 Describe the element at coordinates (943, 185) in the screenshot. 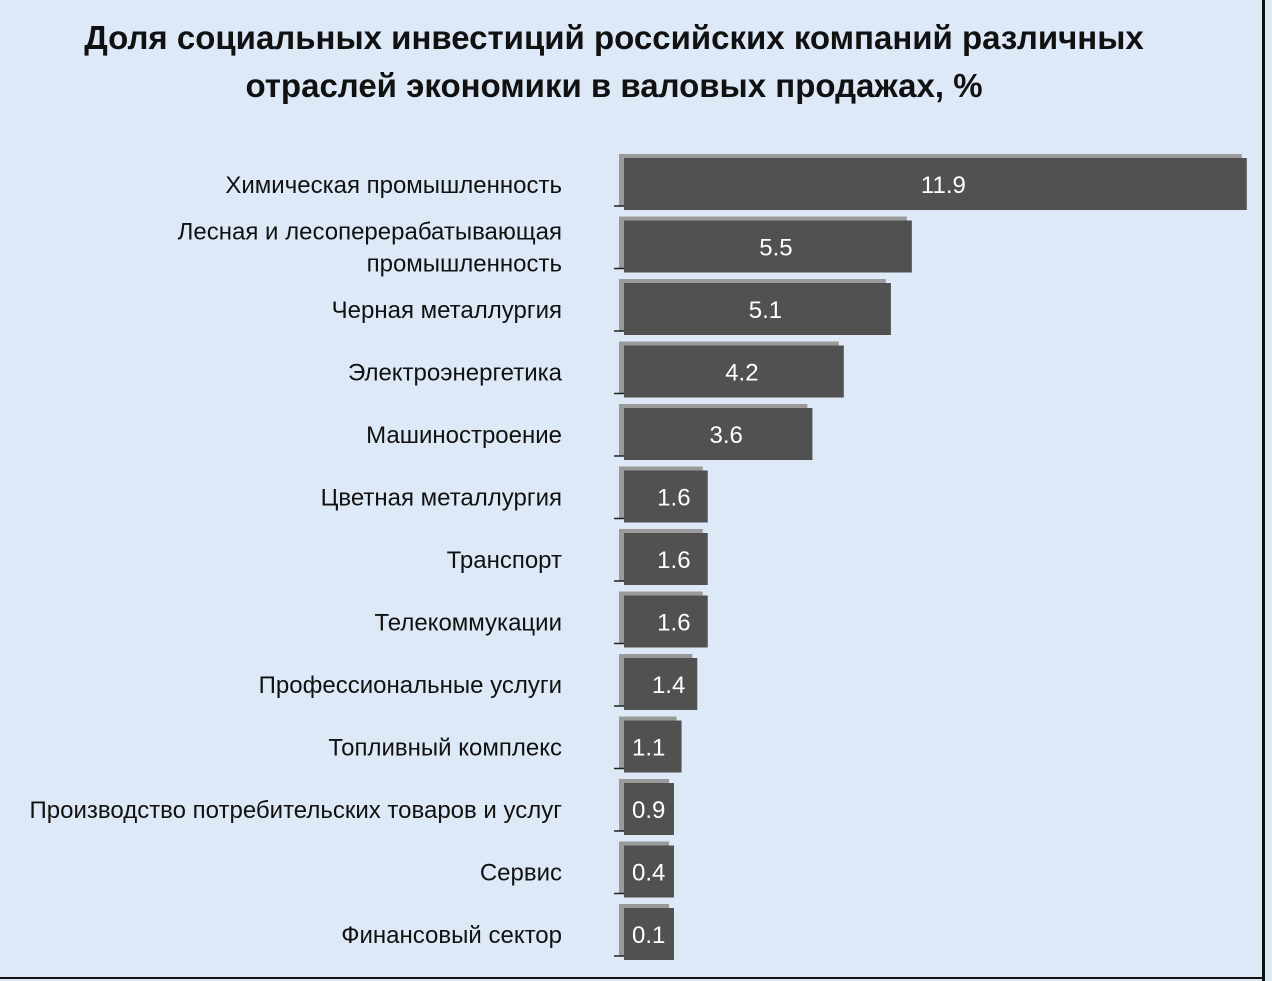

I see `data-label: 11.9` at that location.